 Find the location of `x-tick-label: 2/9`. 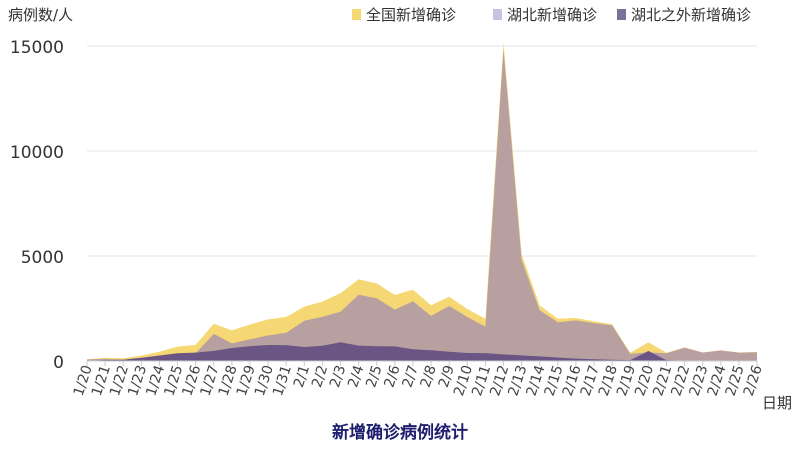

x-tick-label: 2/9 is located at coordinates (447, 376).